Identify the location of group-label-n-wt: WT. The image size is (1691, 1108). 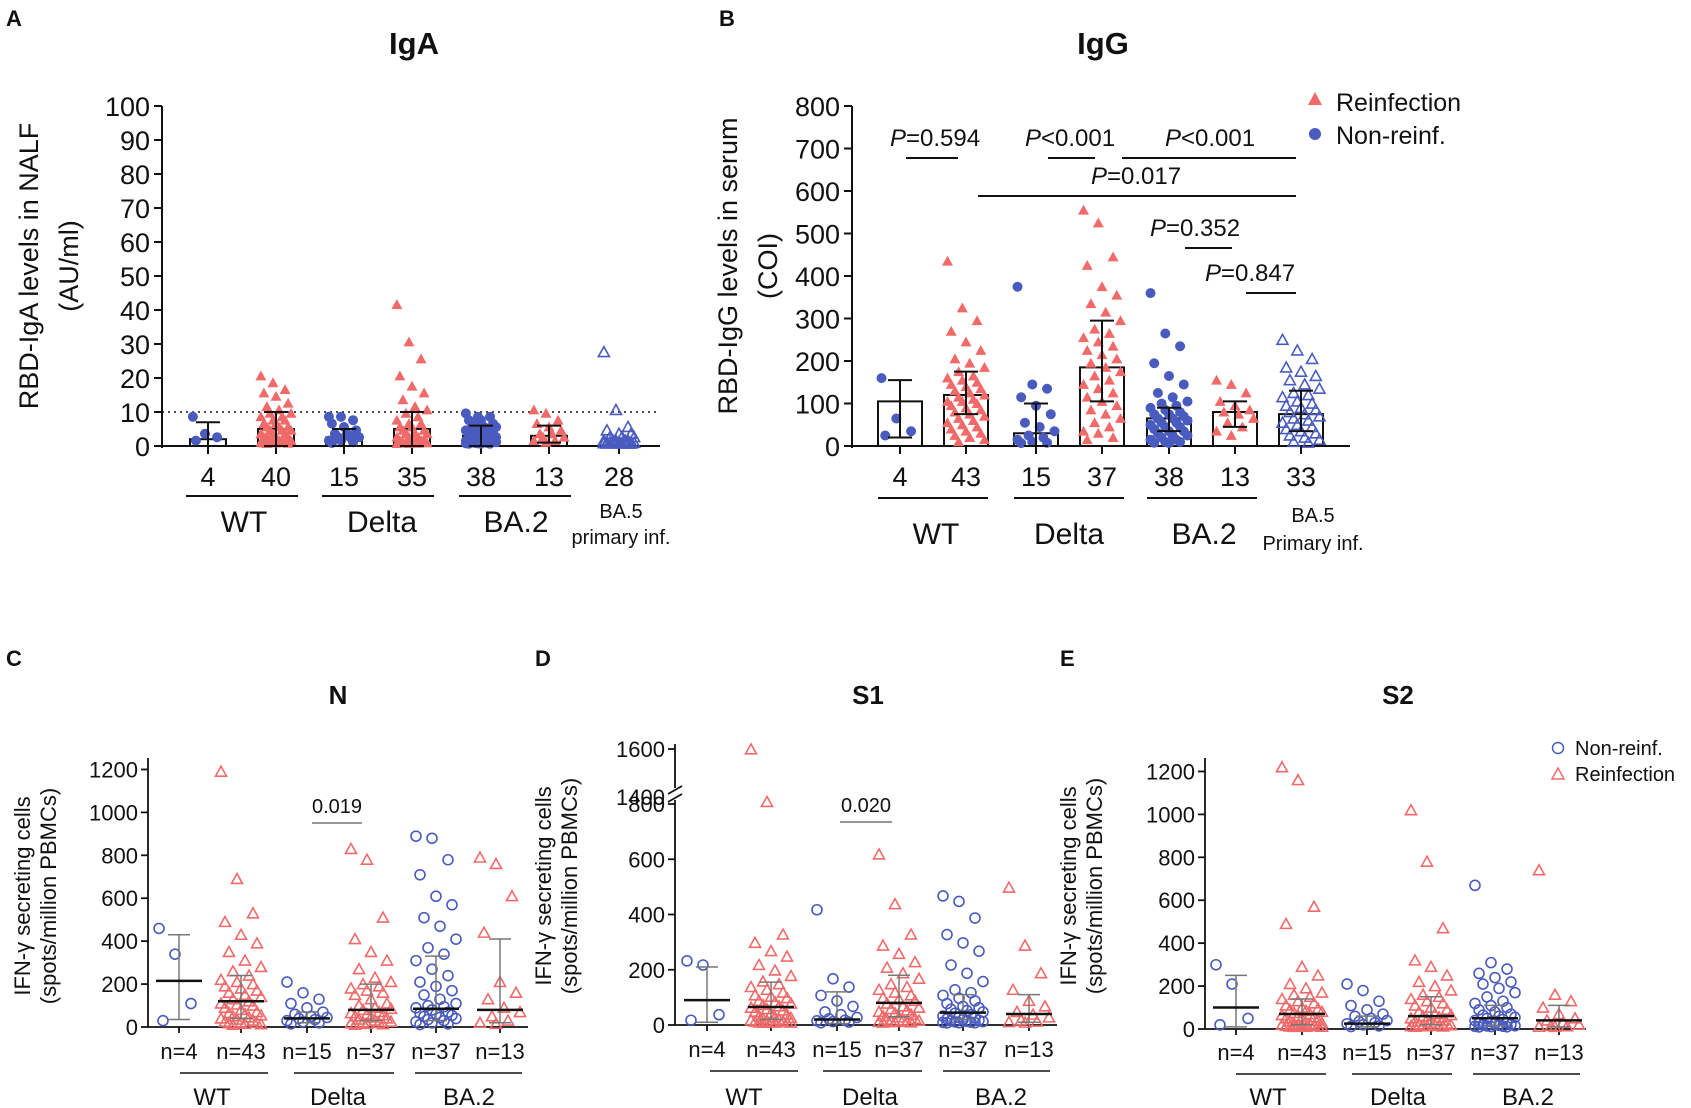
(212, 1096).